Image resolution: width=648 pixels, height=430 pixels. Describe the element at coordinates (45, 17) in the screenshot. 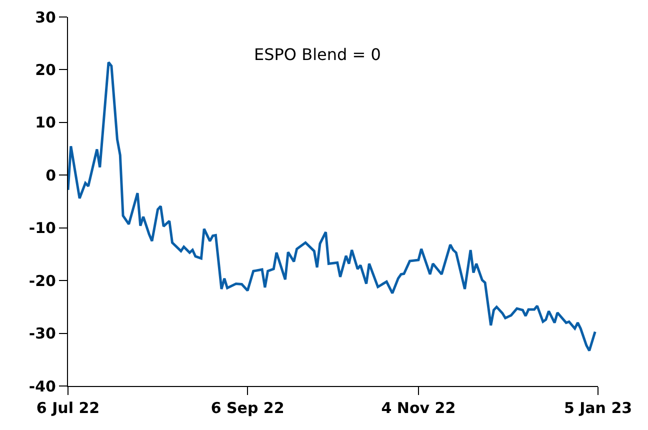

I see `y-tick-label: 30` at that location.